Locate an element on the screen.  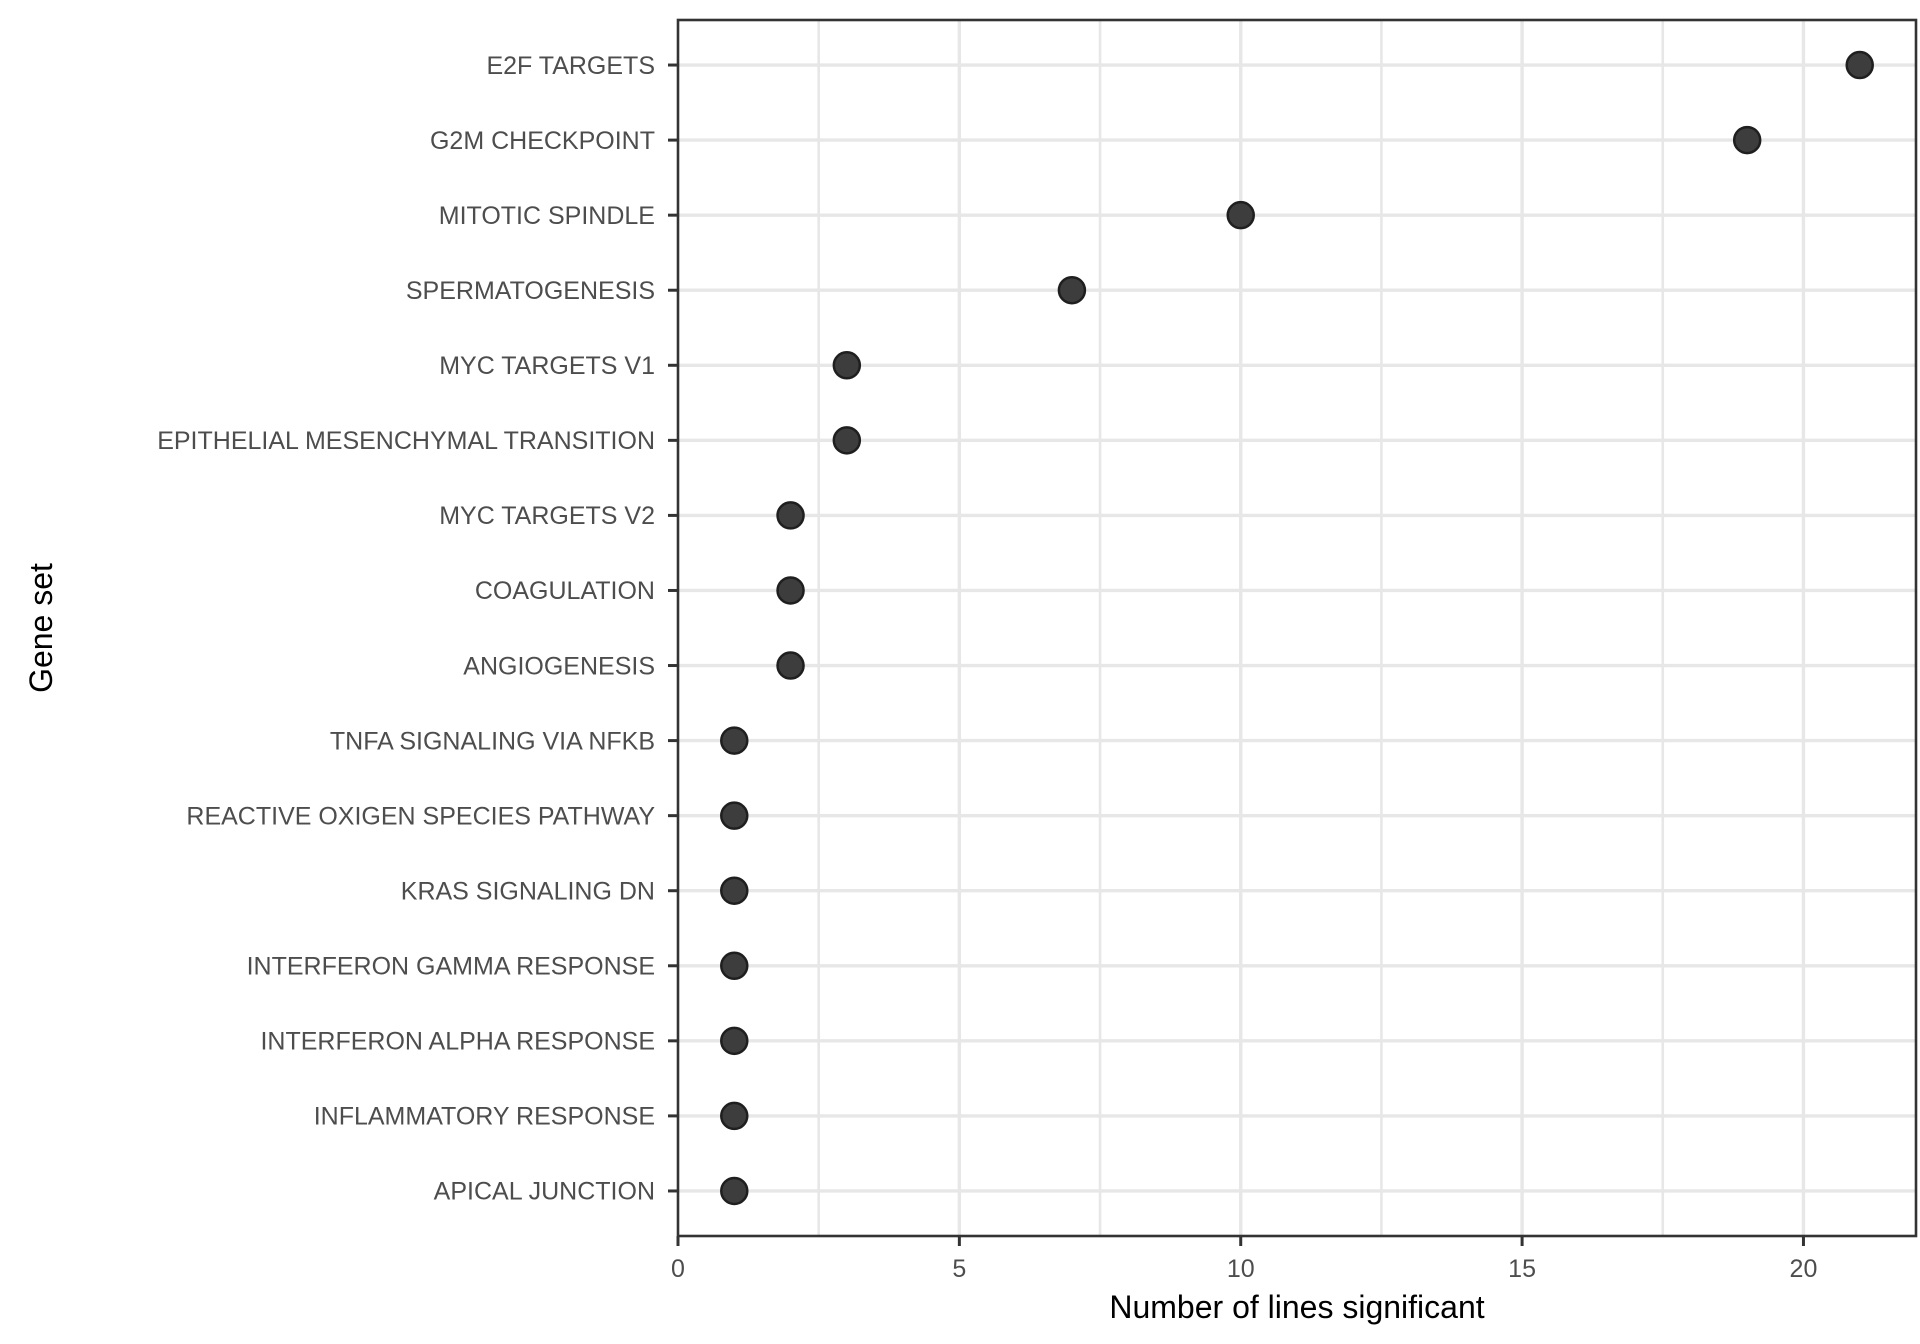
x-tick-label: 0 is located at coordinates (678, 1269).